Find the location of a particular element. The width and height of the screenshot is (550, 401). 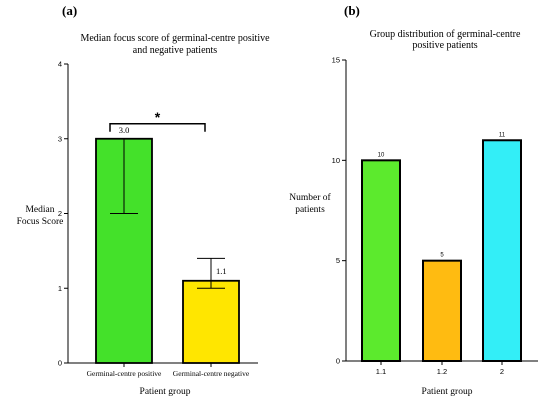

panel-b-ylabel-line-1: Number of is located at coordinates (310, 197).